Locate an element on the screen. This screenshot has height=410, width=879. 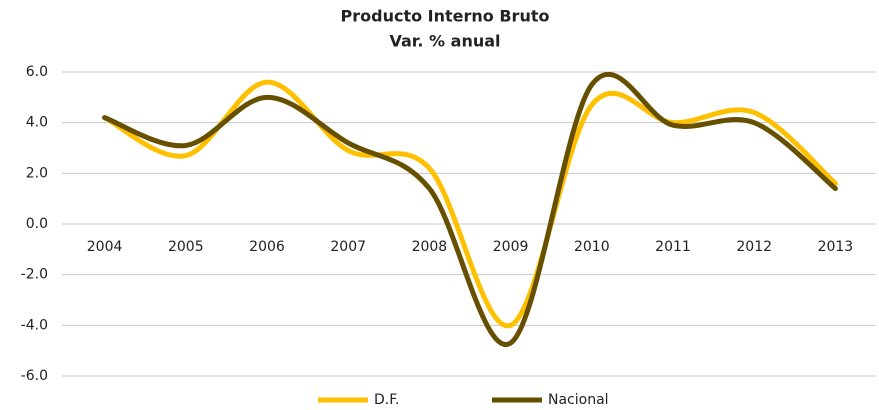
y-tick-label: 6.0 is located at coordinates (37, 72).